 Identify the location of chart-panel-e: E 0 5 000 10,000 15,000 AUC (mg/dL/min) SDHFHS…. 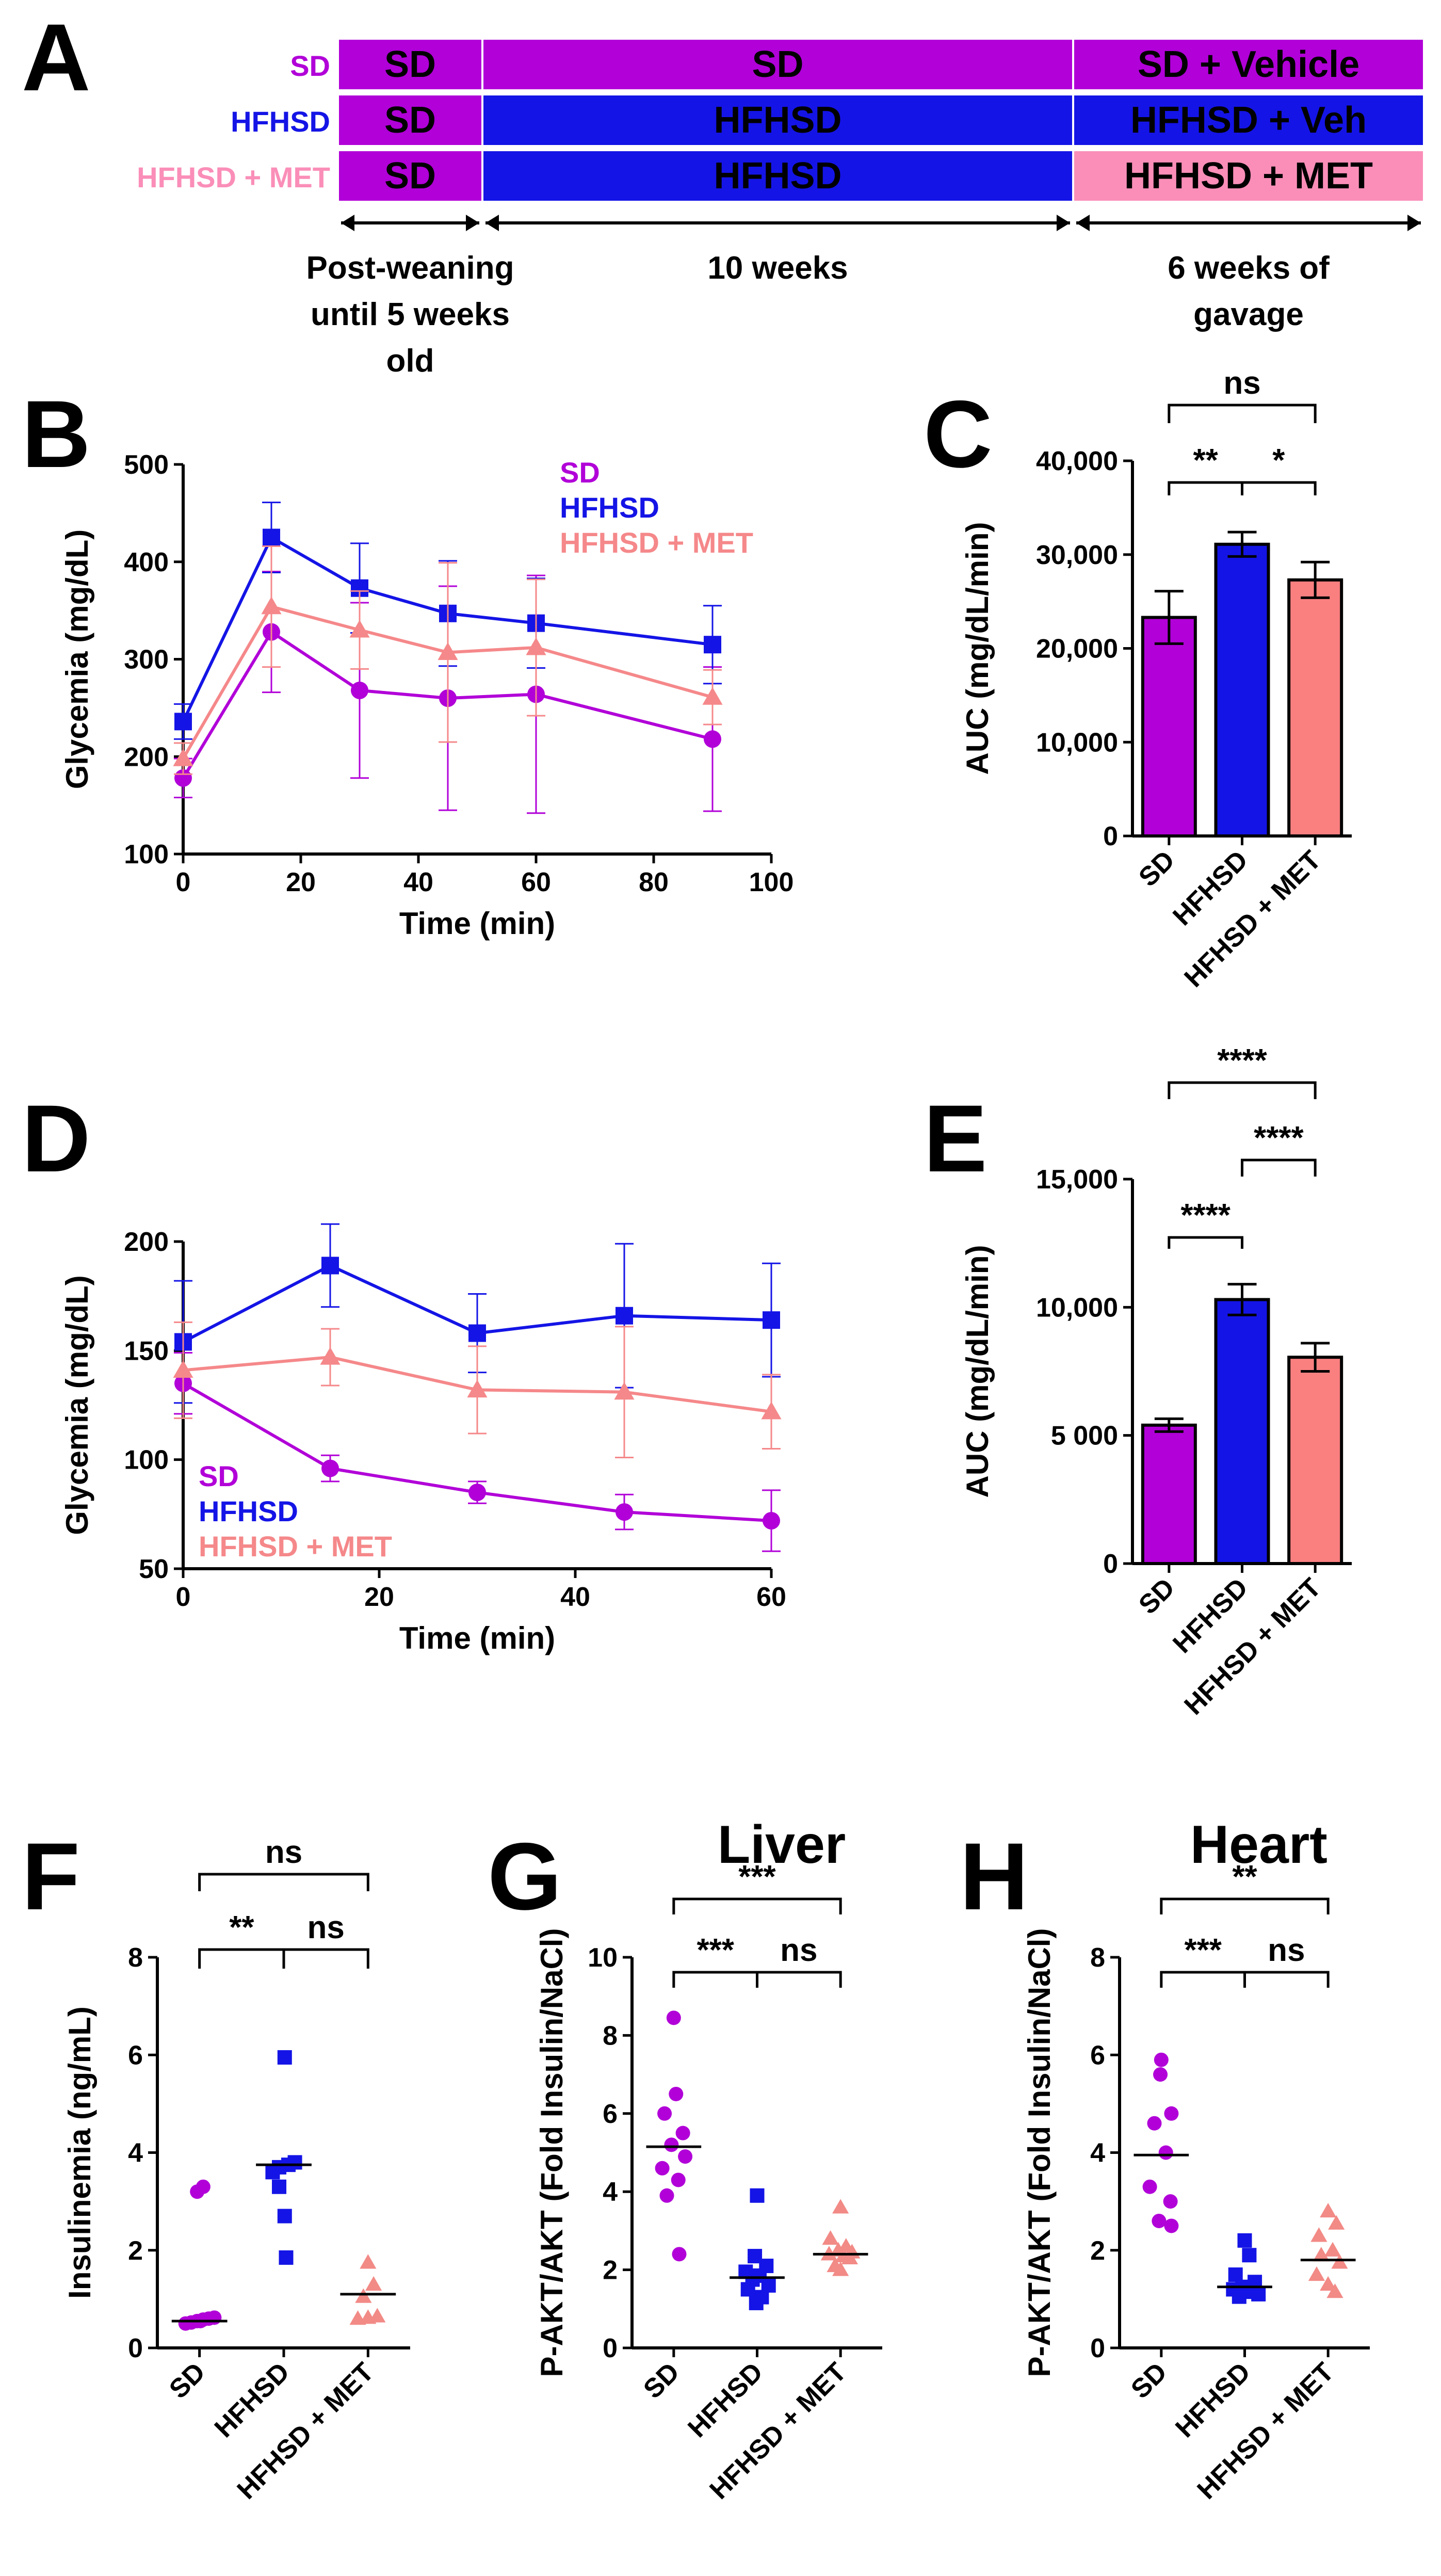
(1138, 1382).